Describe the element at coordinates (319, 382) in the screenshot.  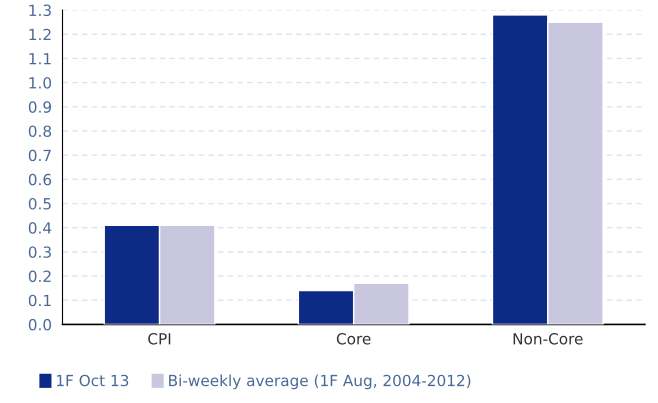
I see `legend-label: Bi-weekly average (1F Aug, 2004-2012)` at that location.